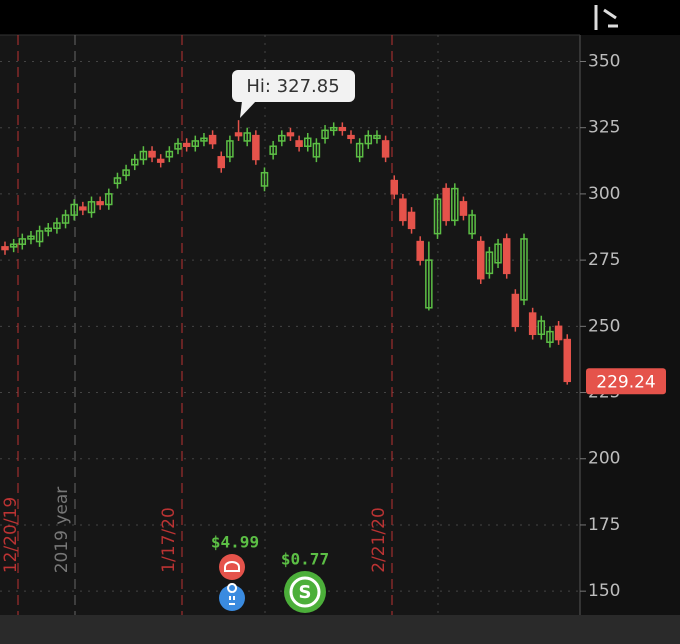 This screenshot has height=644, width=680. I want to click on event-label: $4.99, so click(235, 542).